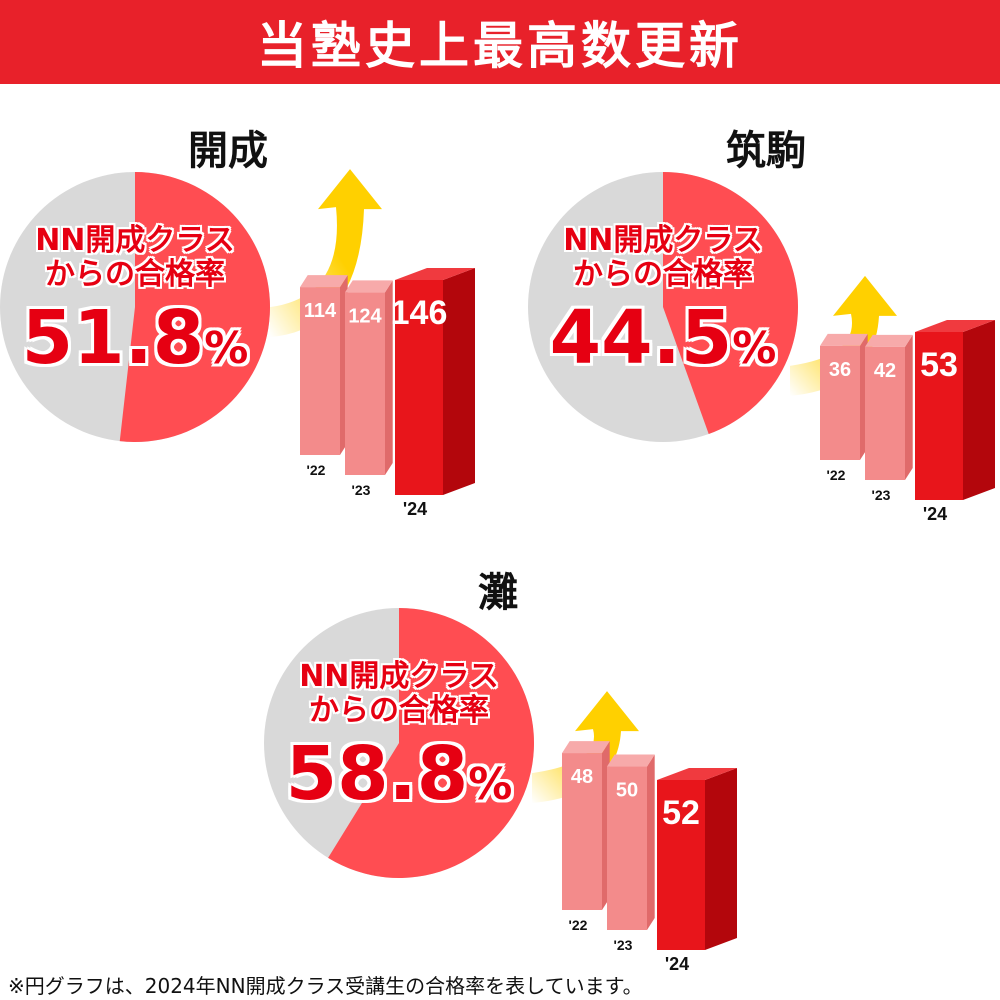 This screenshot has width=1000, height=1000. Describe the element at coordinates (228, 151) in the screenshot. I see `school-title-kaisei: 開成` at that location.